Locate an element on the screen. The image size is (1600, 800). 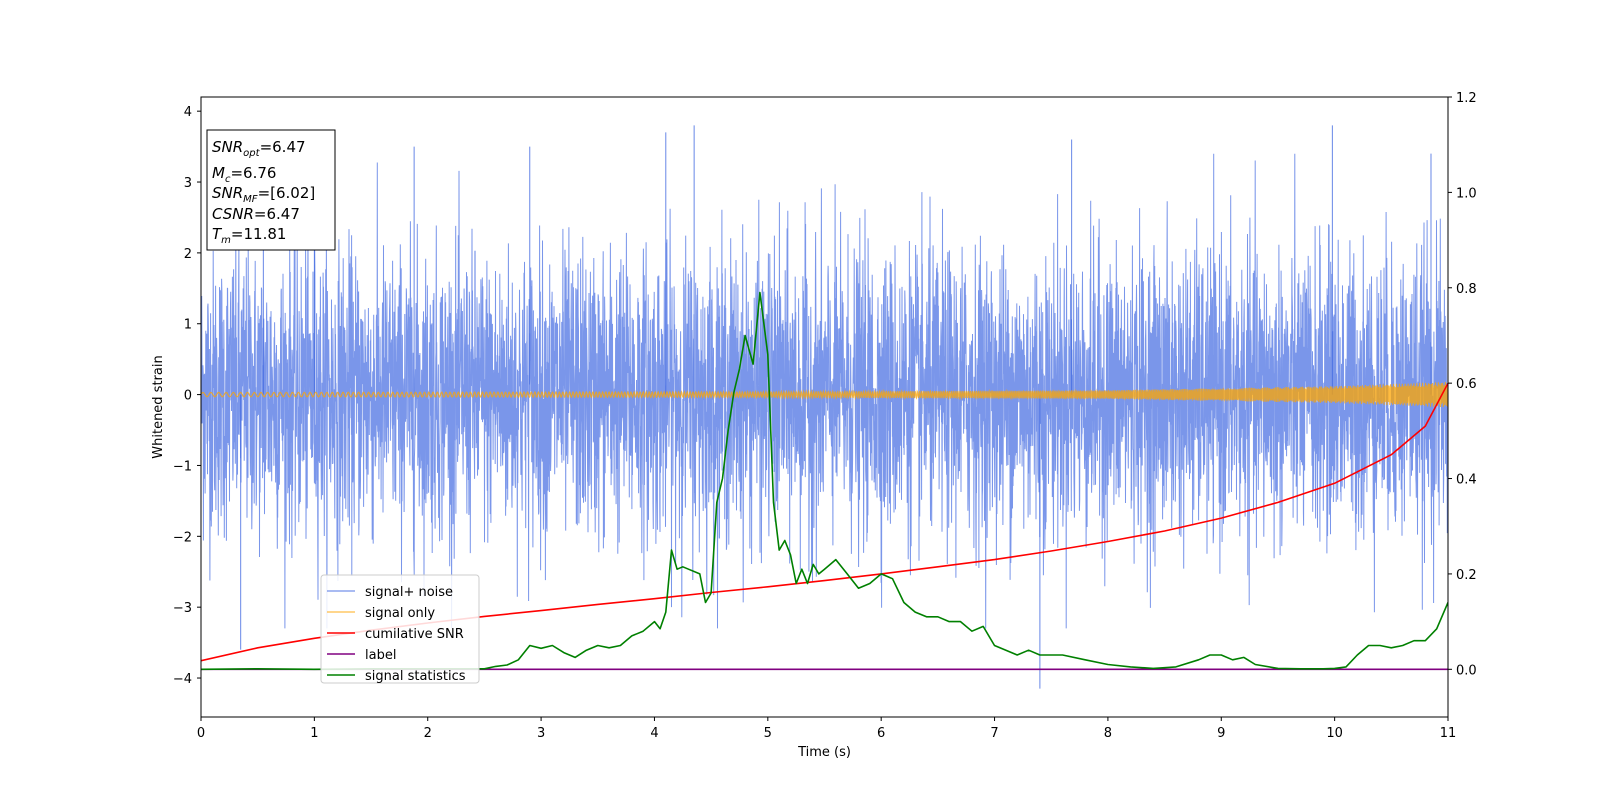
y-tick-label: 2 is located at coordinates (188, 254).